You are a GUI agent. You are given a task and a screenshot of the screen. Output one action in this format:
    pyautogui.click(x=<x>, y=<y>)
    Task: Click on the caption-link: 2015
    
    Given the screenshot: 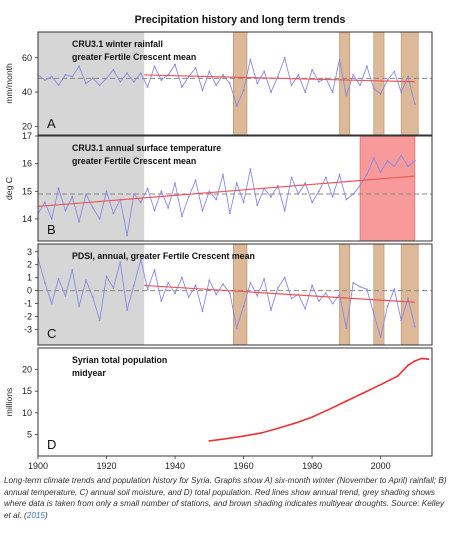 What is the action you would take?
    pyautogui.click(x=35, y=515)
    